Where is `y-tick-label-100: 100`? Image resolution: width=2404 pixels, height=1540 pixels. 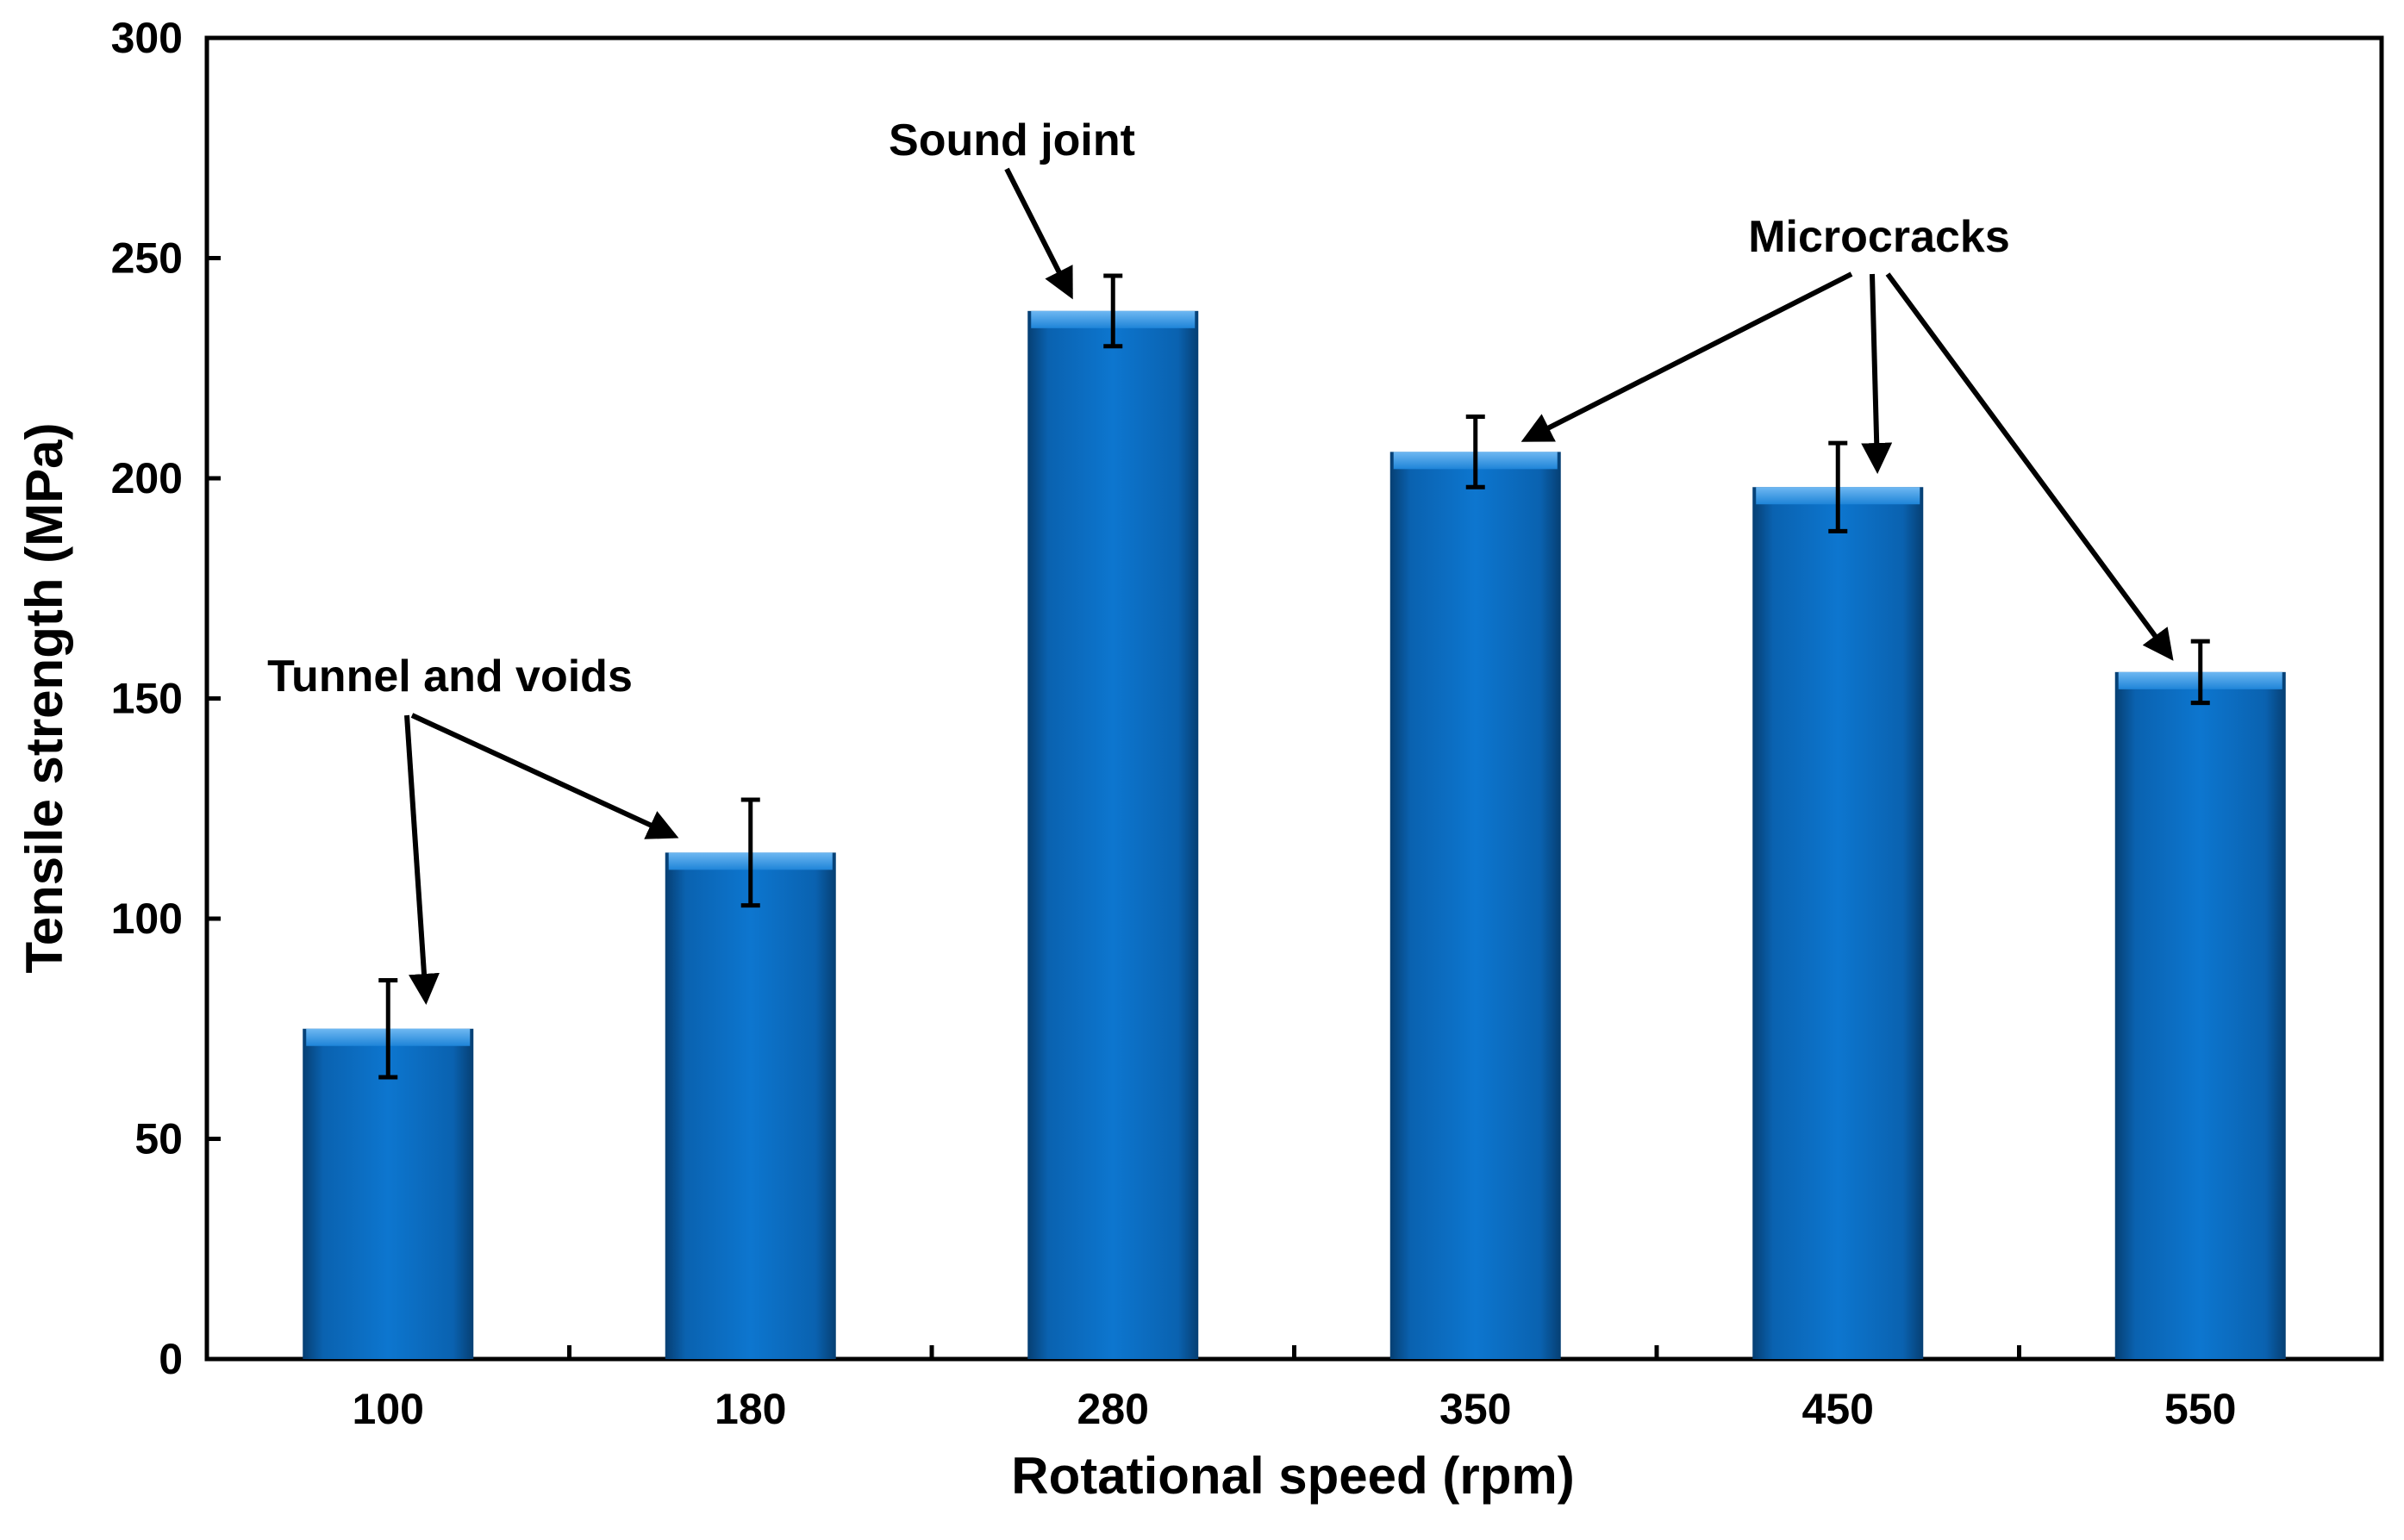 y-tick-label-100: 100 is located at coordinates (147, 919).